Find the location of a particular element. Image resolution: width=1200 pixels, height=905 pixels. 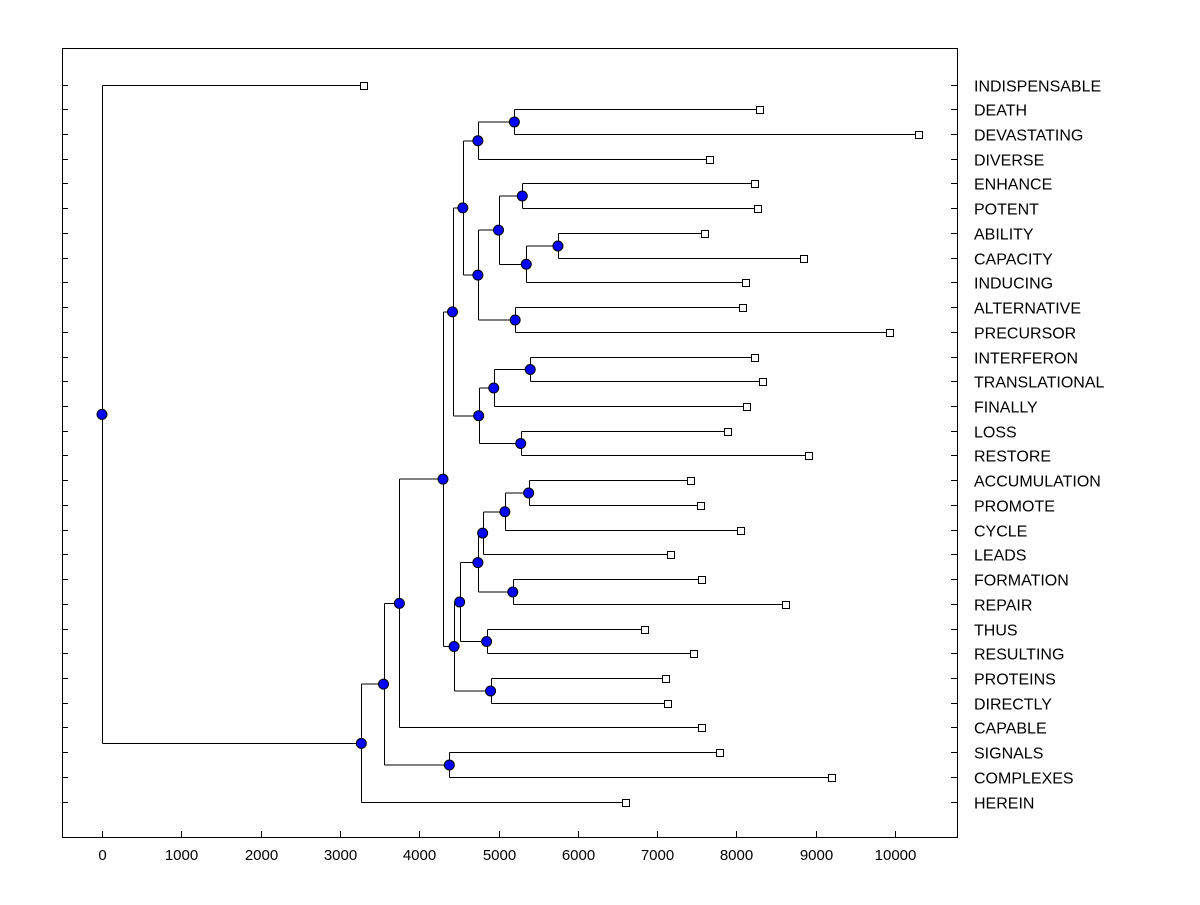

node-marker-root is located at coordinates (102, 414).